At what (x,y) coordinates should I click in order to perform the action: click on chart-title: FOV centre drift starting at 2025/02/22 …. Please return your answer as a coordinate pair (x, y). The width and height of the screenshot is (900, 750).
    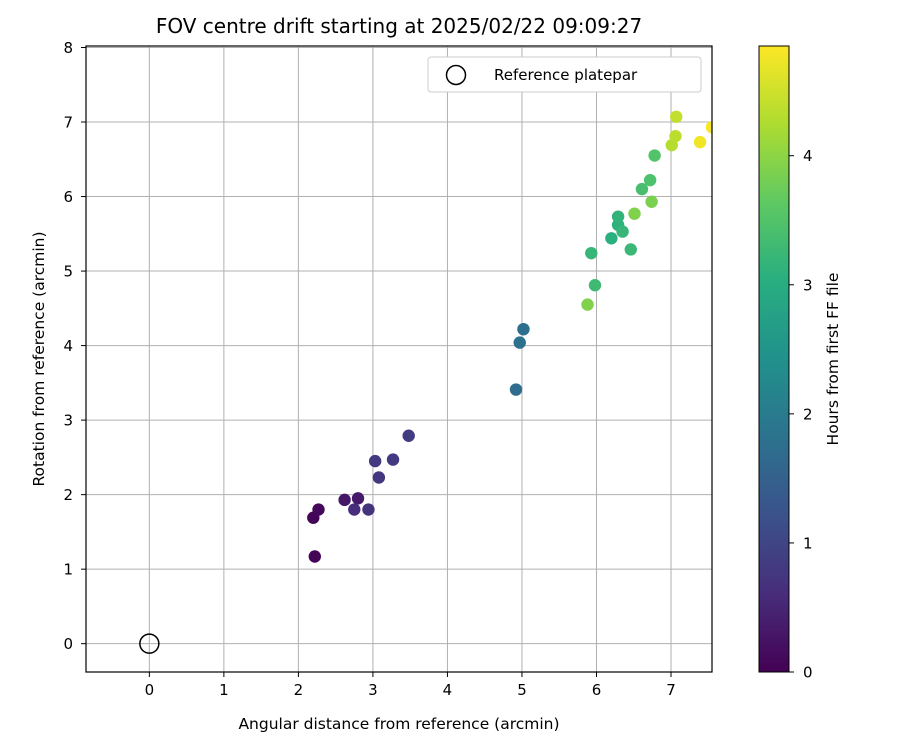
    Looking at the image, I should click on (399, 26).